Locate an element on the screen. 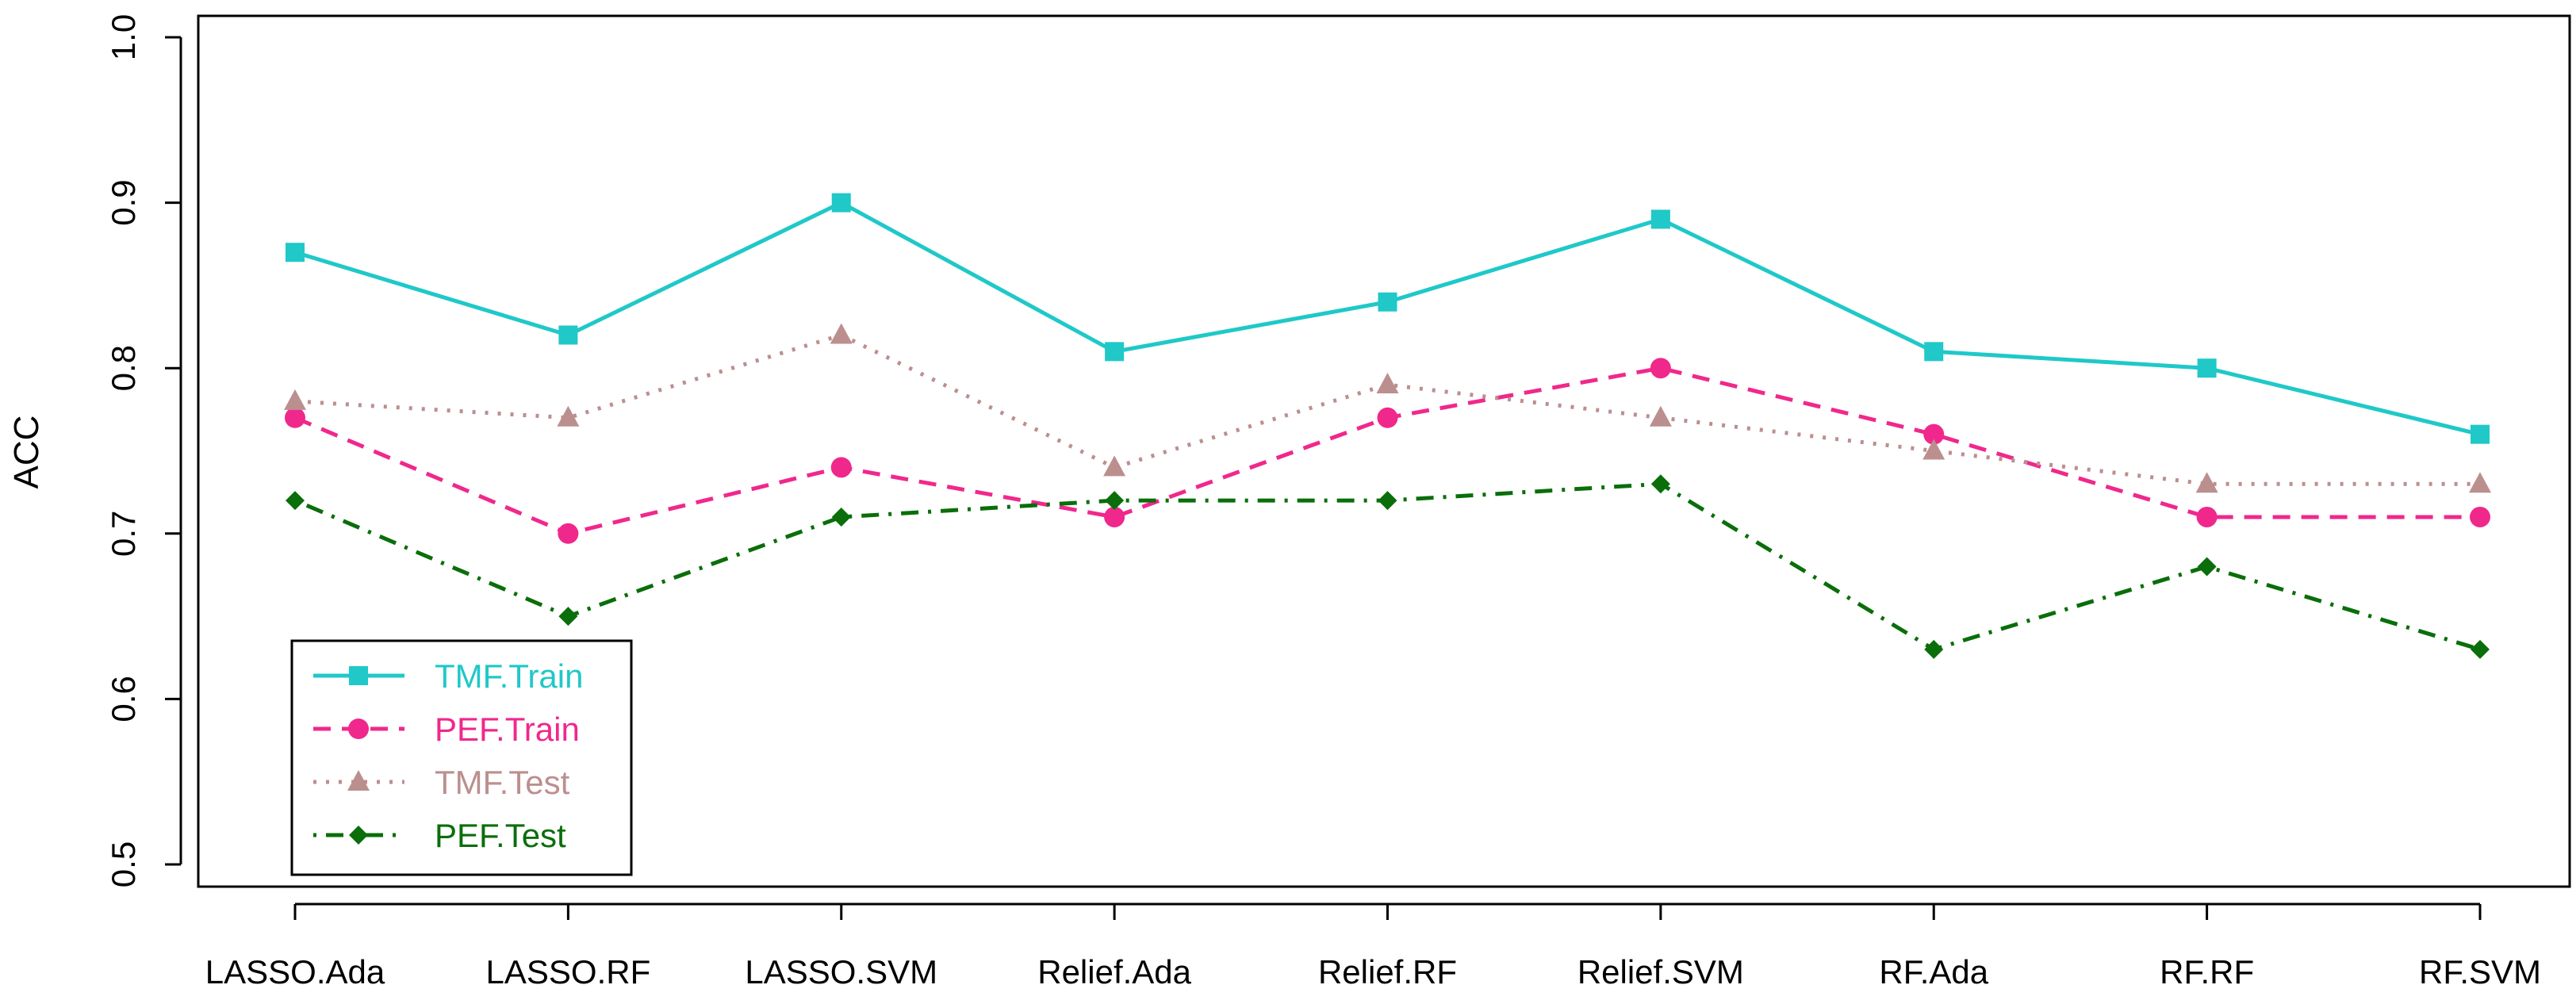  legend-label: TMF.Test is located at coordinates (502, 782).